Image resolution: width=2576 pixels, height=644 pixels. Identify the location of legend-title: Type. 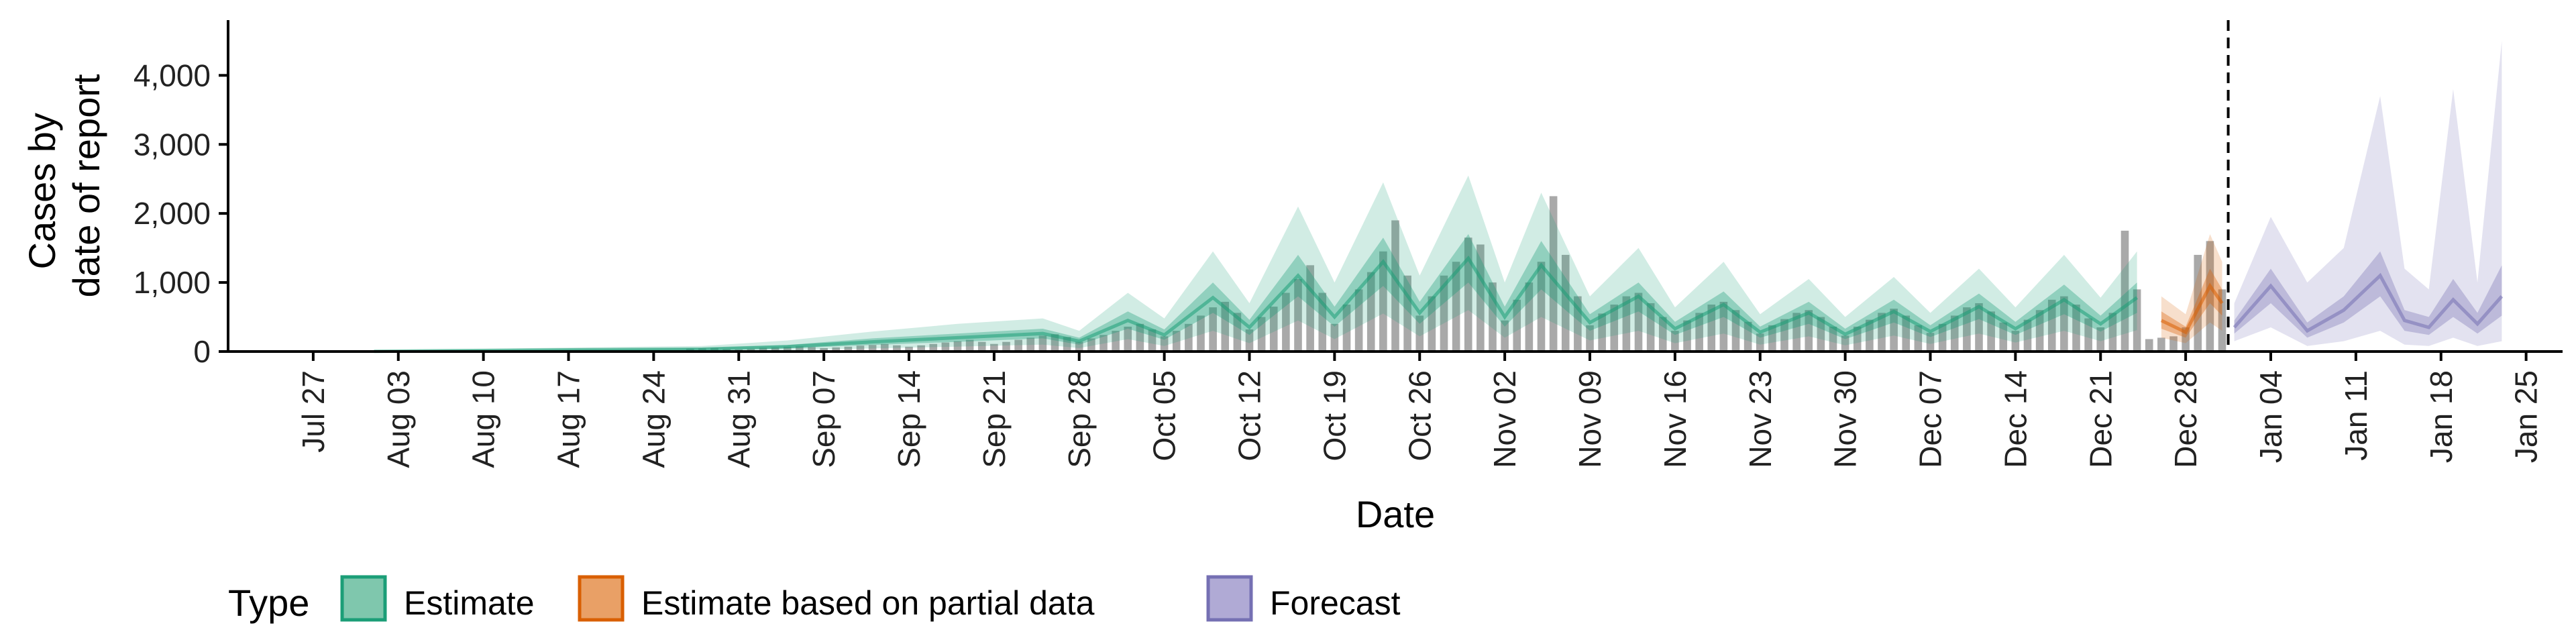
(268, 603).